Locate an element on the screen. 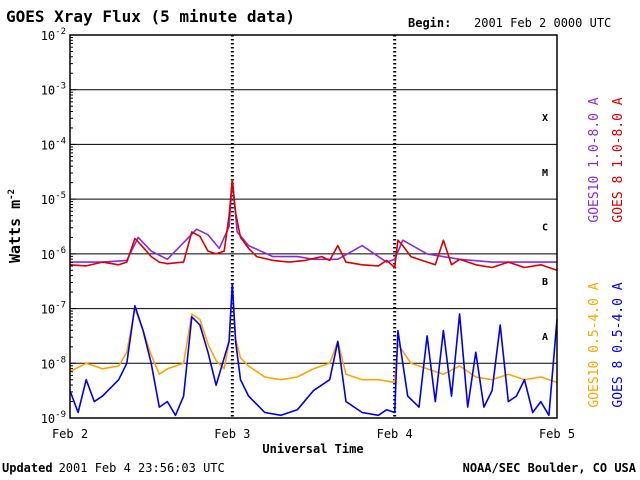  footer-updated: Updated 2001 Feb 4 23:56:03 UTC is located at coordinates (113, 468).